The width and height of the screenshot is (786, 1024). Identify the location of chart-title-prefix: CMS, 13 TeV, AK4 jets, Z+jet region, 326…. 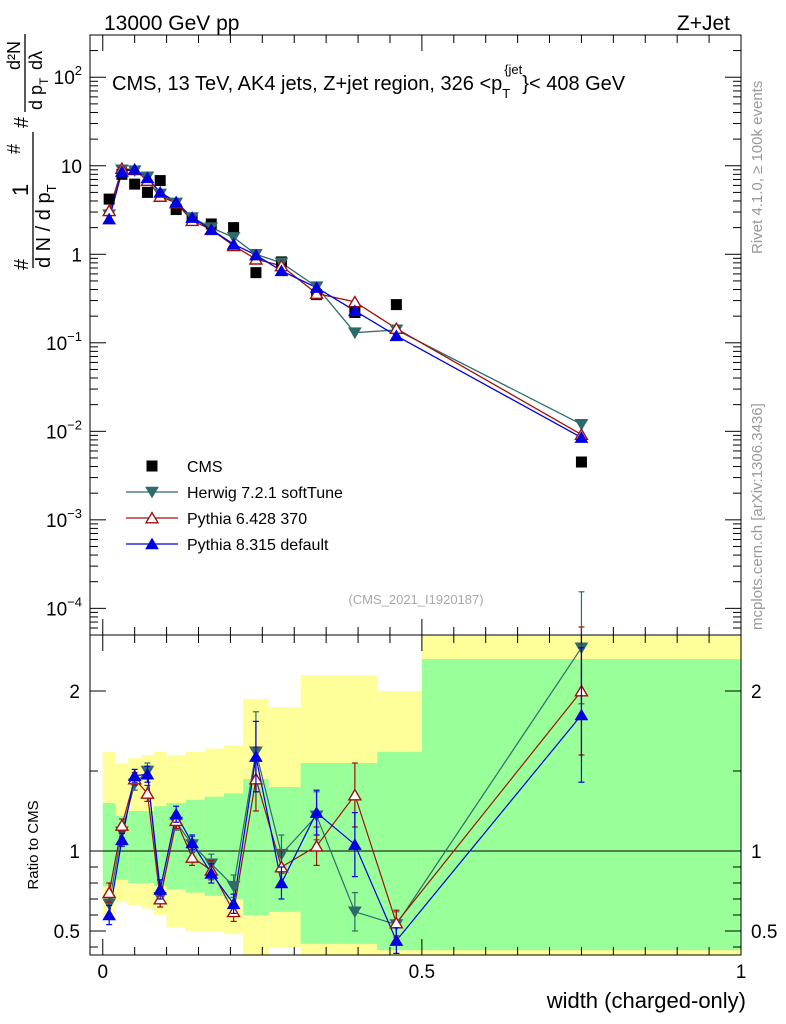
(307, 84).